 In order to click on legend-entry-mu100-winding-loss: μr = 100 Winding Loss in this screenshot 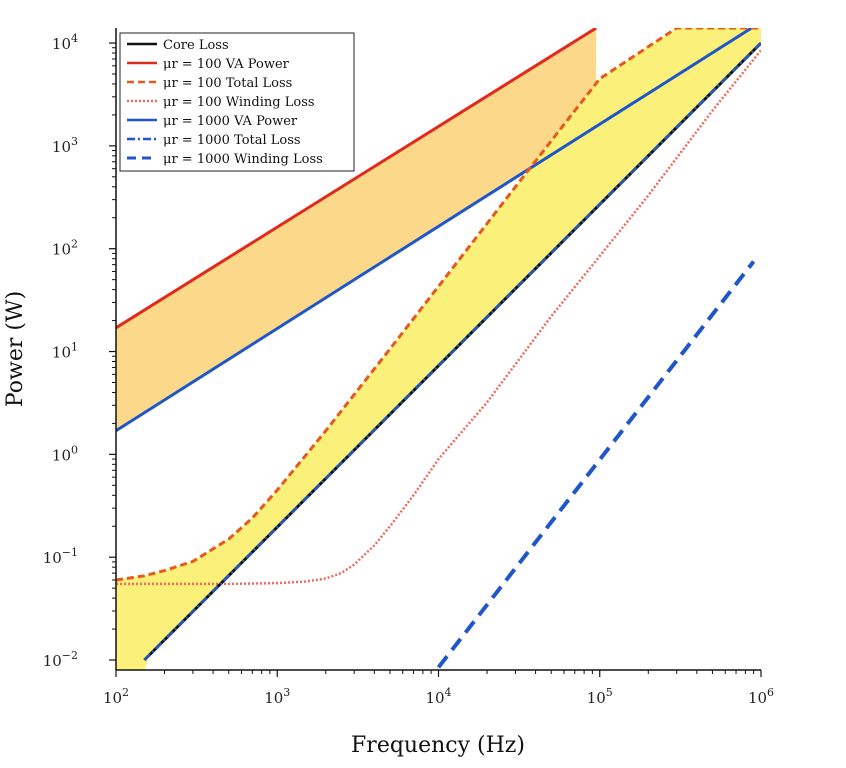, I will do `click(221, 102)`.